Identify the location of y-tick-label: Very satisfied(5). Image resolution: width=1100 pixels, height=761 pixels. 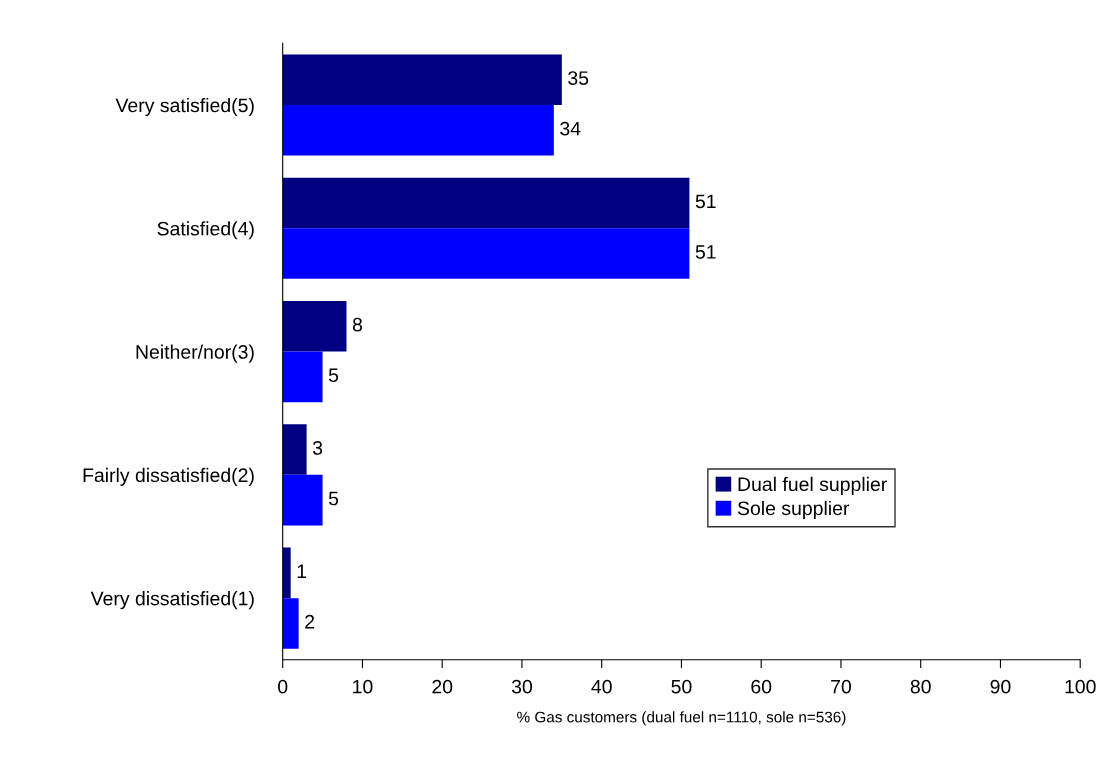
(184, 107).